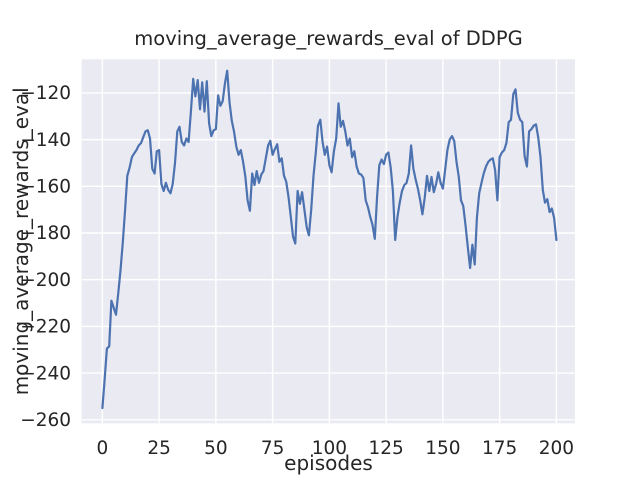 The height and width of the screenshot is (480, 640). Describe the element at coordinates (45, 140) in the screenshot. I see `y-tick-label: −140` at that location.